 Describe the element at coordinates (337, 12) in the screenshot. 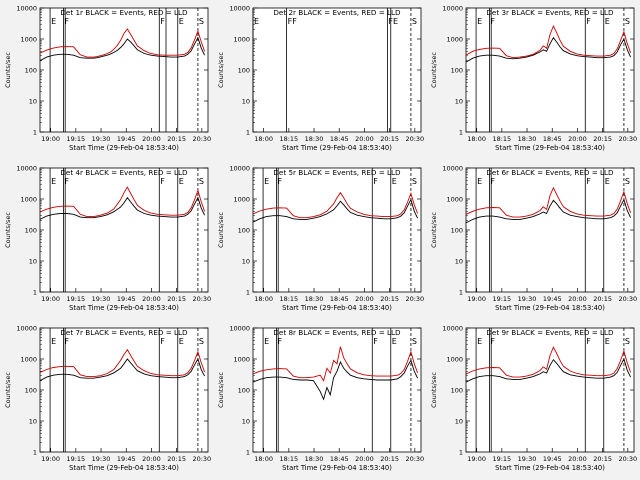

I see `chart-title: Det 2r BLACK = Events, RED = LLD` at that location.